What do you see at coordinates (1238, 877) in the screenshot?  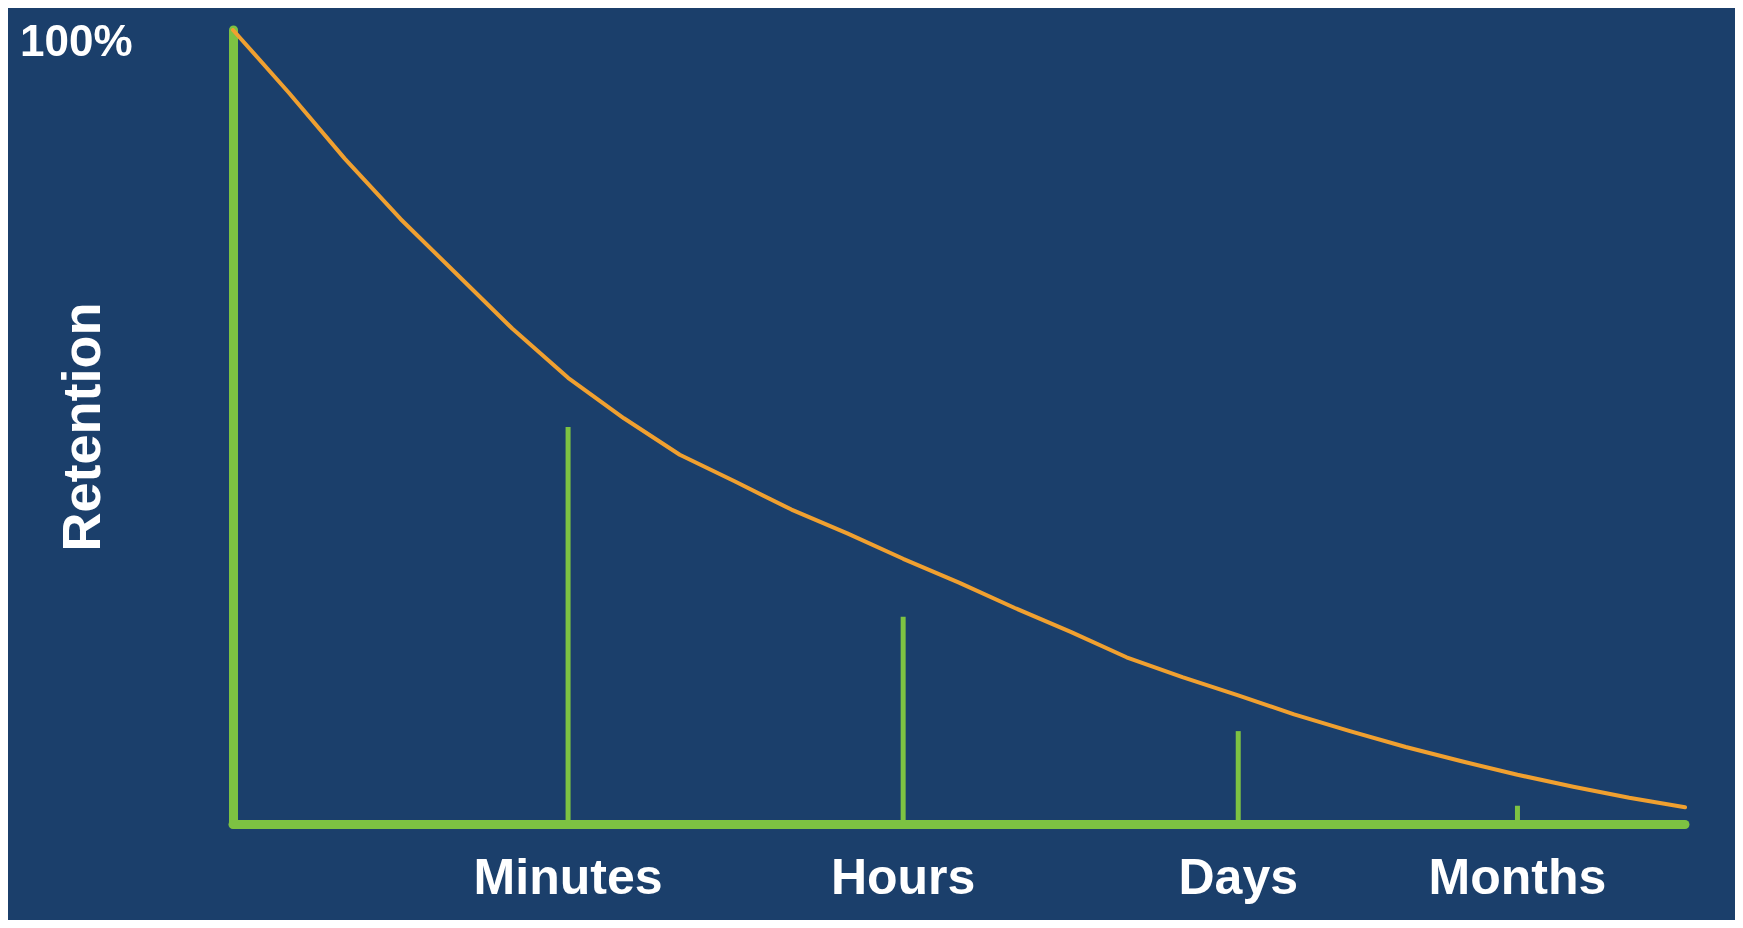 I see `x-tick-label: Days` at bounding box center [1238, 877].